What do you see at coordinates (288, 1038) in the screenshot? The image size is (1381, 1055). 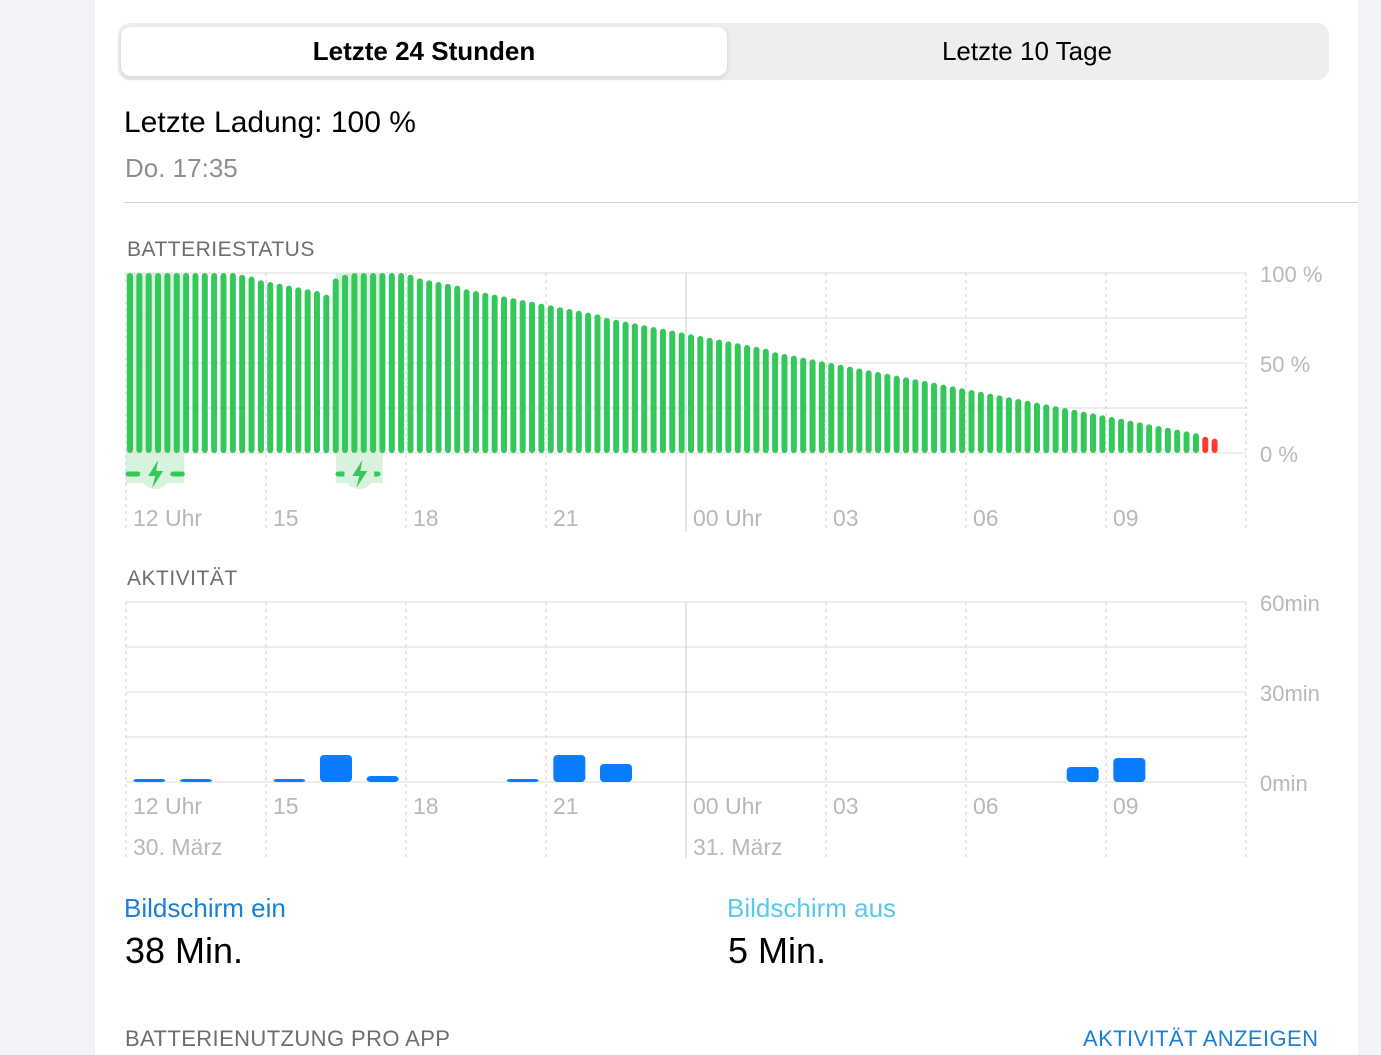 I see `battery-usage-by-app-title: BATTERIENUTZUNG PRO APP` at bounding box center [288, 1038].